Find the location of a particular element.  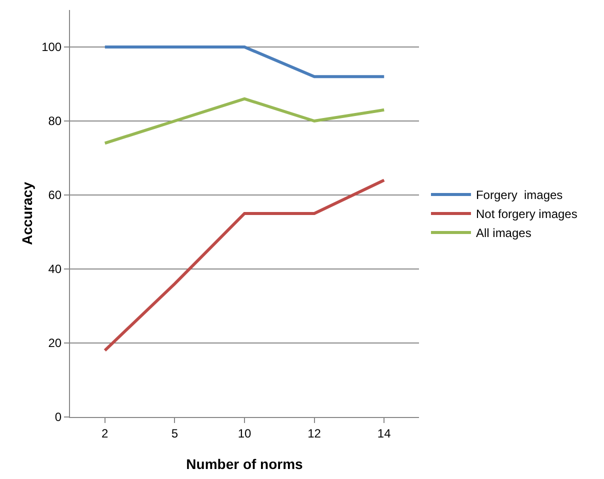

line-series is located at coordinates (244, 121).